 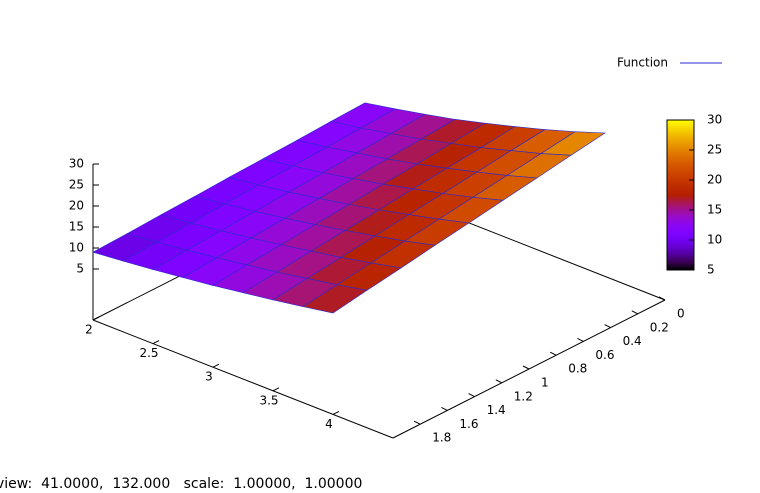 What do you see at coordinates (468, 424) in the screenshot?
I see `y-tick-label: 1.6` at bounding box center [468, 424].